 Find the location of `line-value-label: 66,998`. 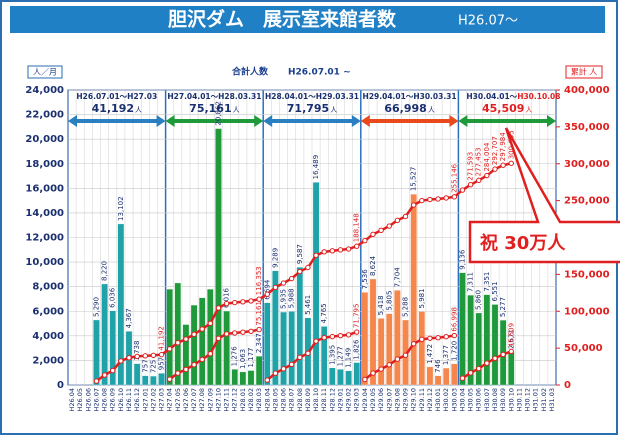

line-value-label: 66,998 is located at coordinates (454, 319).